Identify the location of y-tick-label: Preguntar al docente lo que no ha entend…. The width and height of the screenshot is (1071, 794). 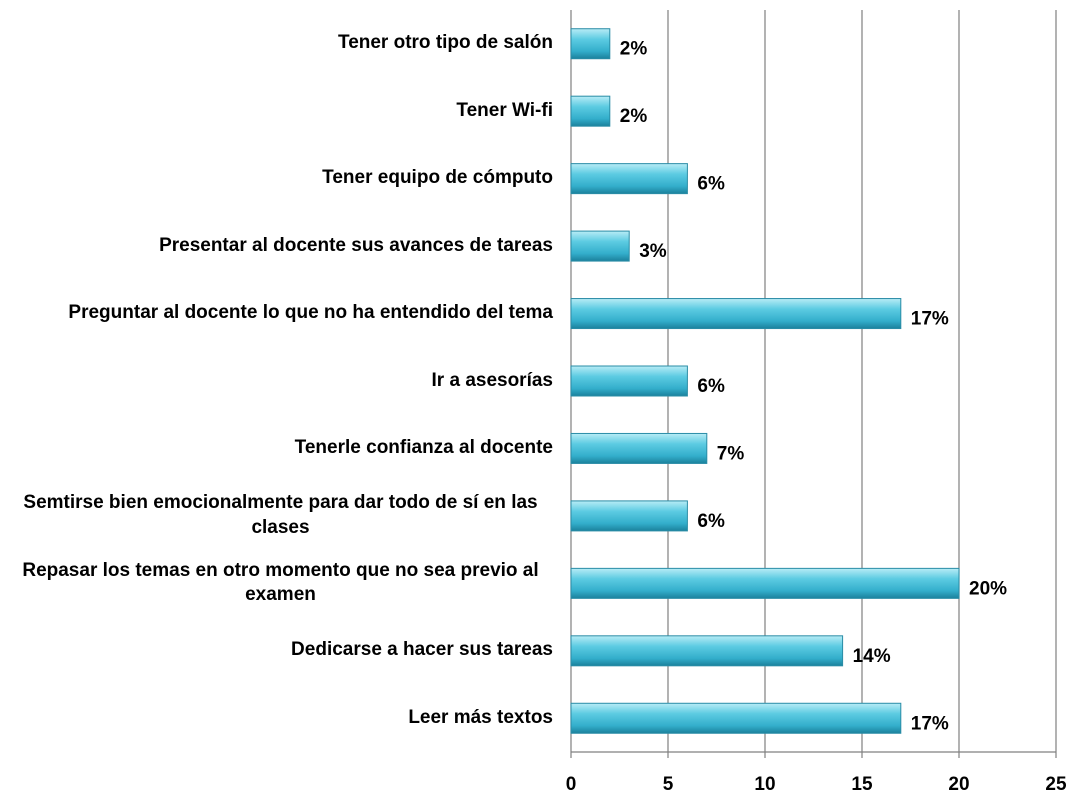
(310, 313).